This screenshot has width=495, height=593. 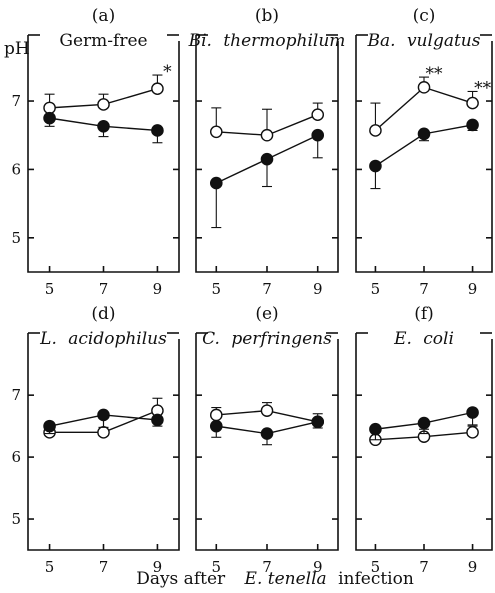 What do you see at coordinates (167, 72) in the screenshot?
I see `significance-marker: *` at bounding box center [167, 72].